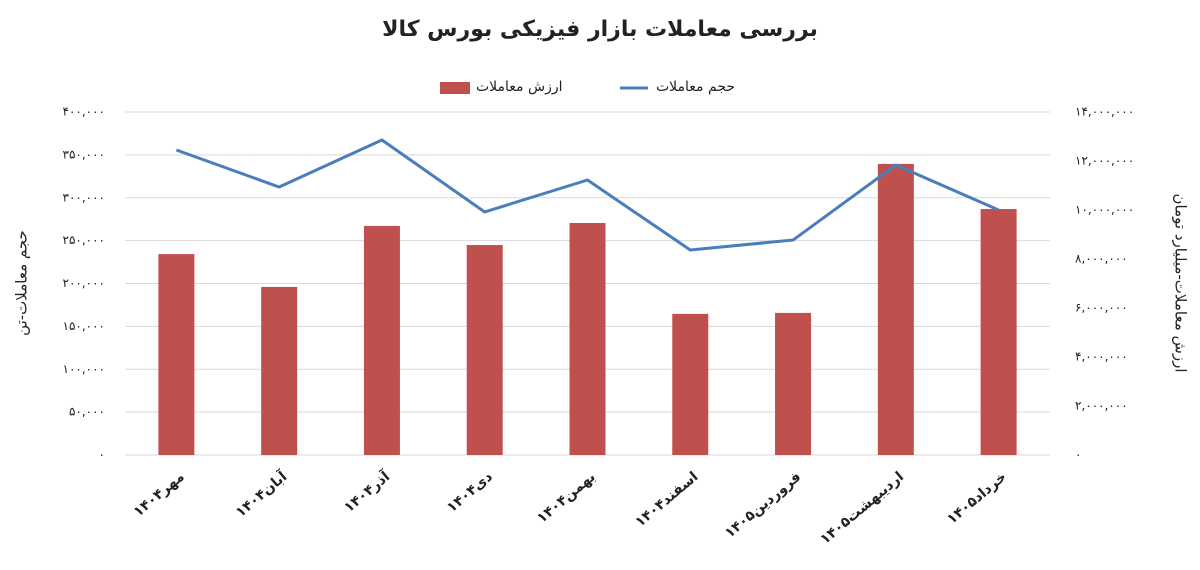  What do you see at coordinates (102, 455) in the screenshot?
I see `y-tick-label: ۰` at bounding box center [102, 455].